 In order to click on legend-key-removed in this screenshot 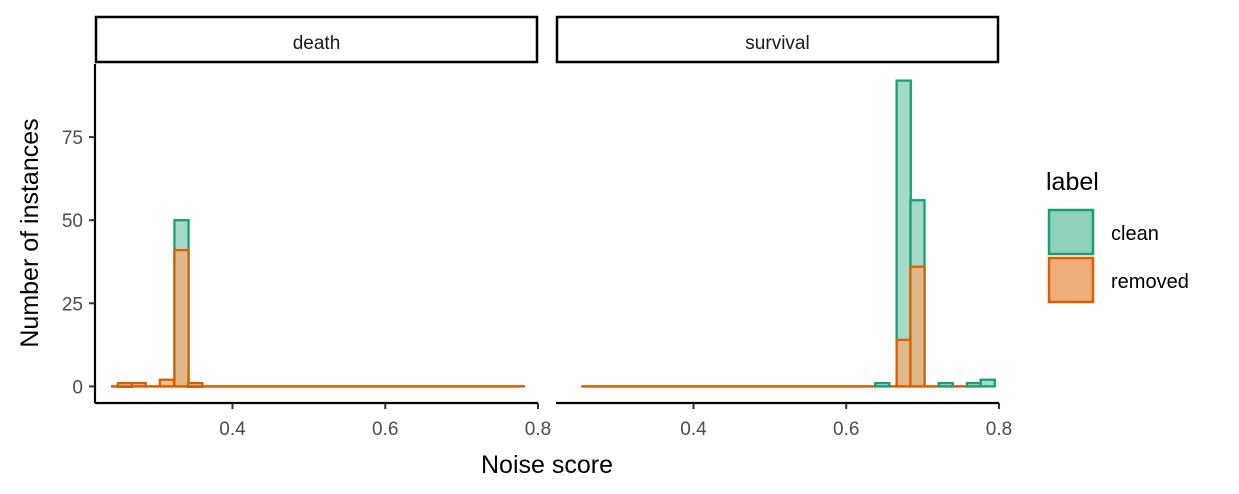, I will do `click(1071, 280)`.